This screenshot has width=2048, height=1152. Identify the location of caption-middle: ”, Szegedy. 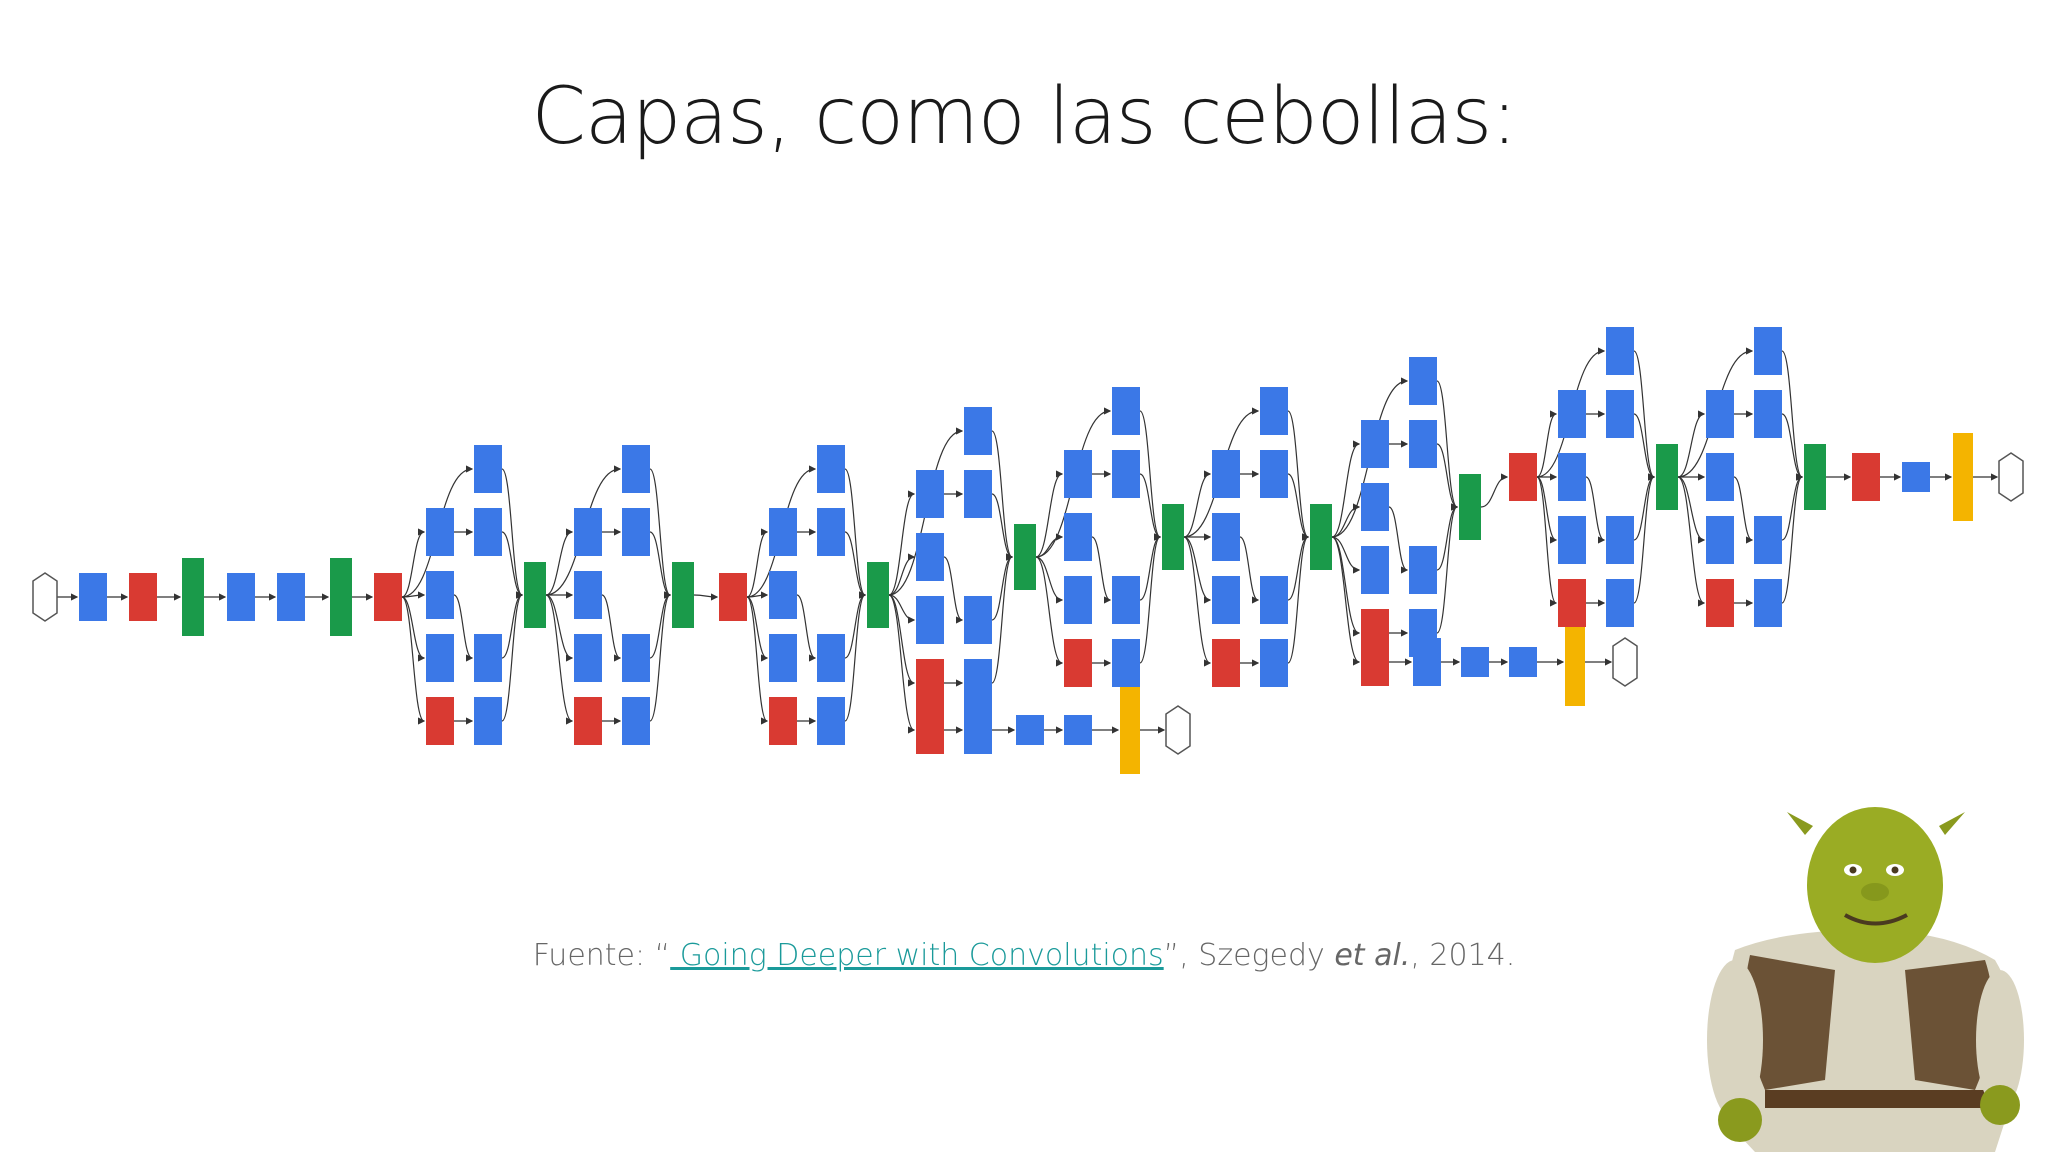
(1249, 955).